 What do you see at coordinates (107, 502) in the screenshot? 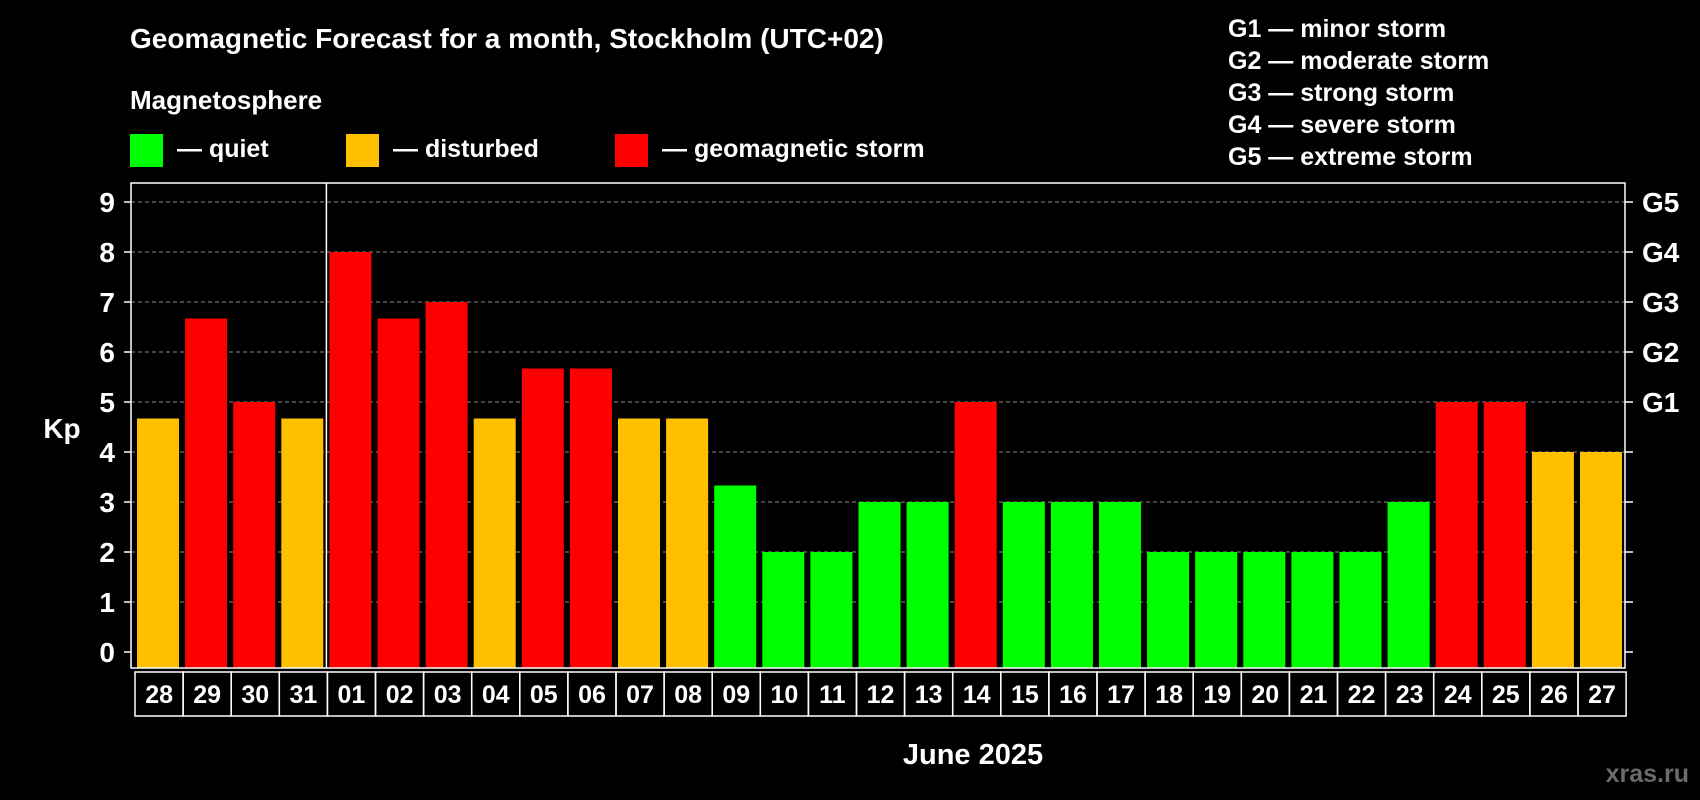
I see `y-tick-label: 3` at bounding box center [107, 502].